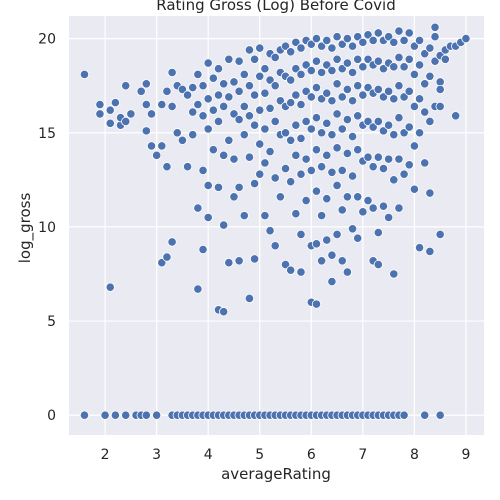 The width and height of the screenshot is (500, 500). Describe the element at coordinates (311, 455) in the screenshot. I see `x-tick-label: 6` at that location.